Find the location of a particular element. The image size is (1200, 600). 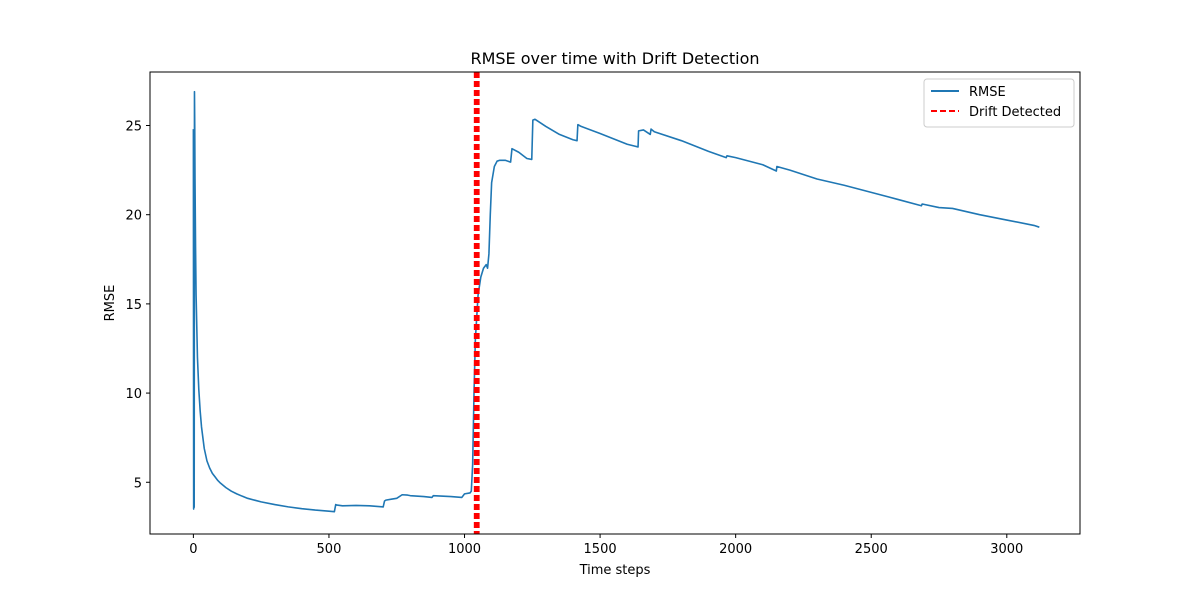

x-tick-label: 1000 is located at coordinates (464, 549).